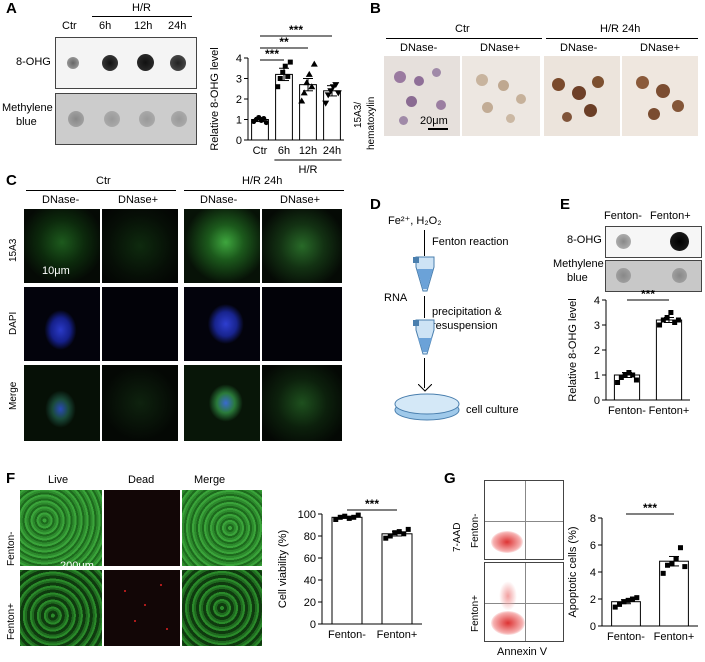 Image resolution: width=705 pixels, height=662 pixels. Describe the element at coordinates (623, 216) in the screenshot. I see `lane-label: Fenton-` at that location.